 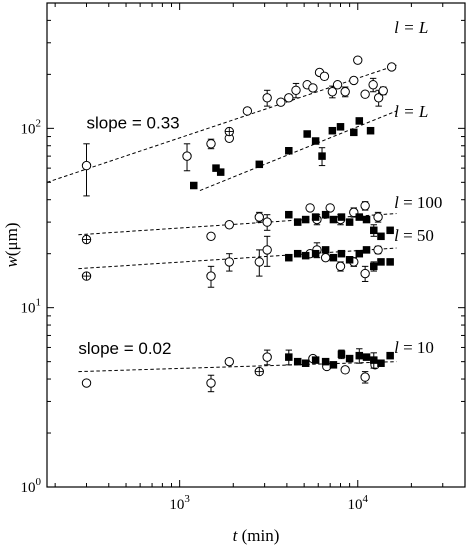 What do you see at coordinates (418, 202) in the screenshot?
I see `fit-100-label: l = 100` at bounding box center [418, 202].